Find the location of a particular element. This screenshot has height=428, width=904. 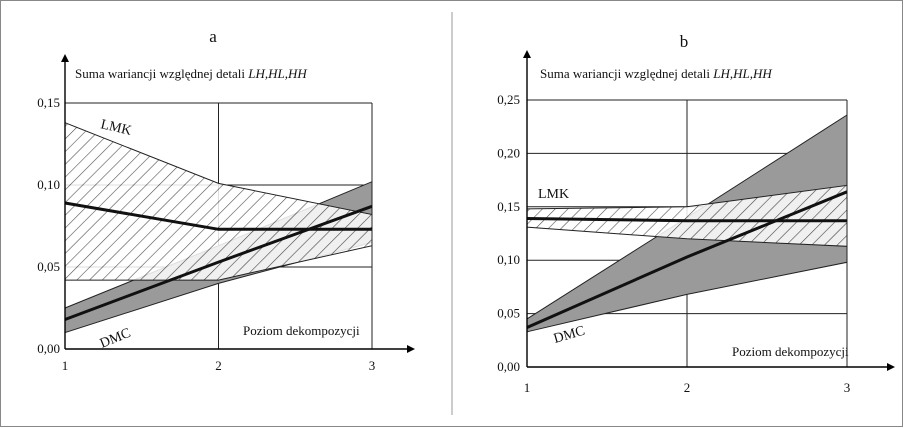

panel-a-mean-lines is located at coordinates (218, 261).